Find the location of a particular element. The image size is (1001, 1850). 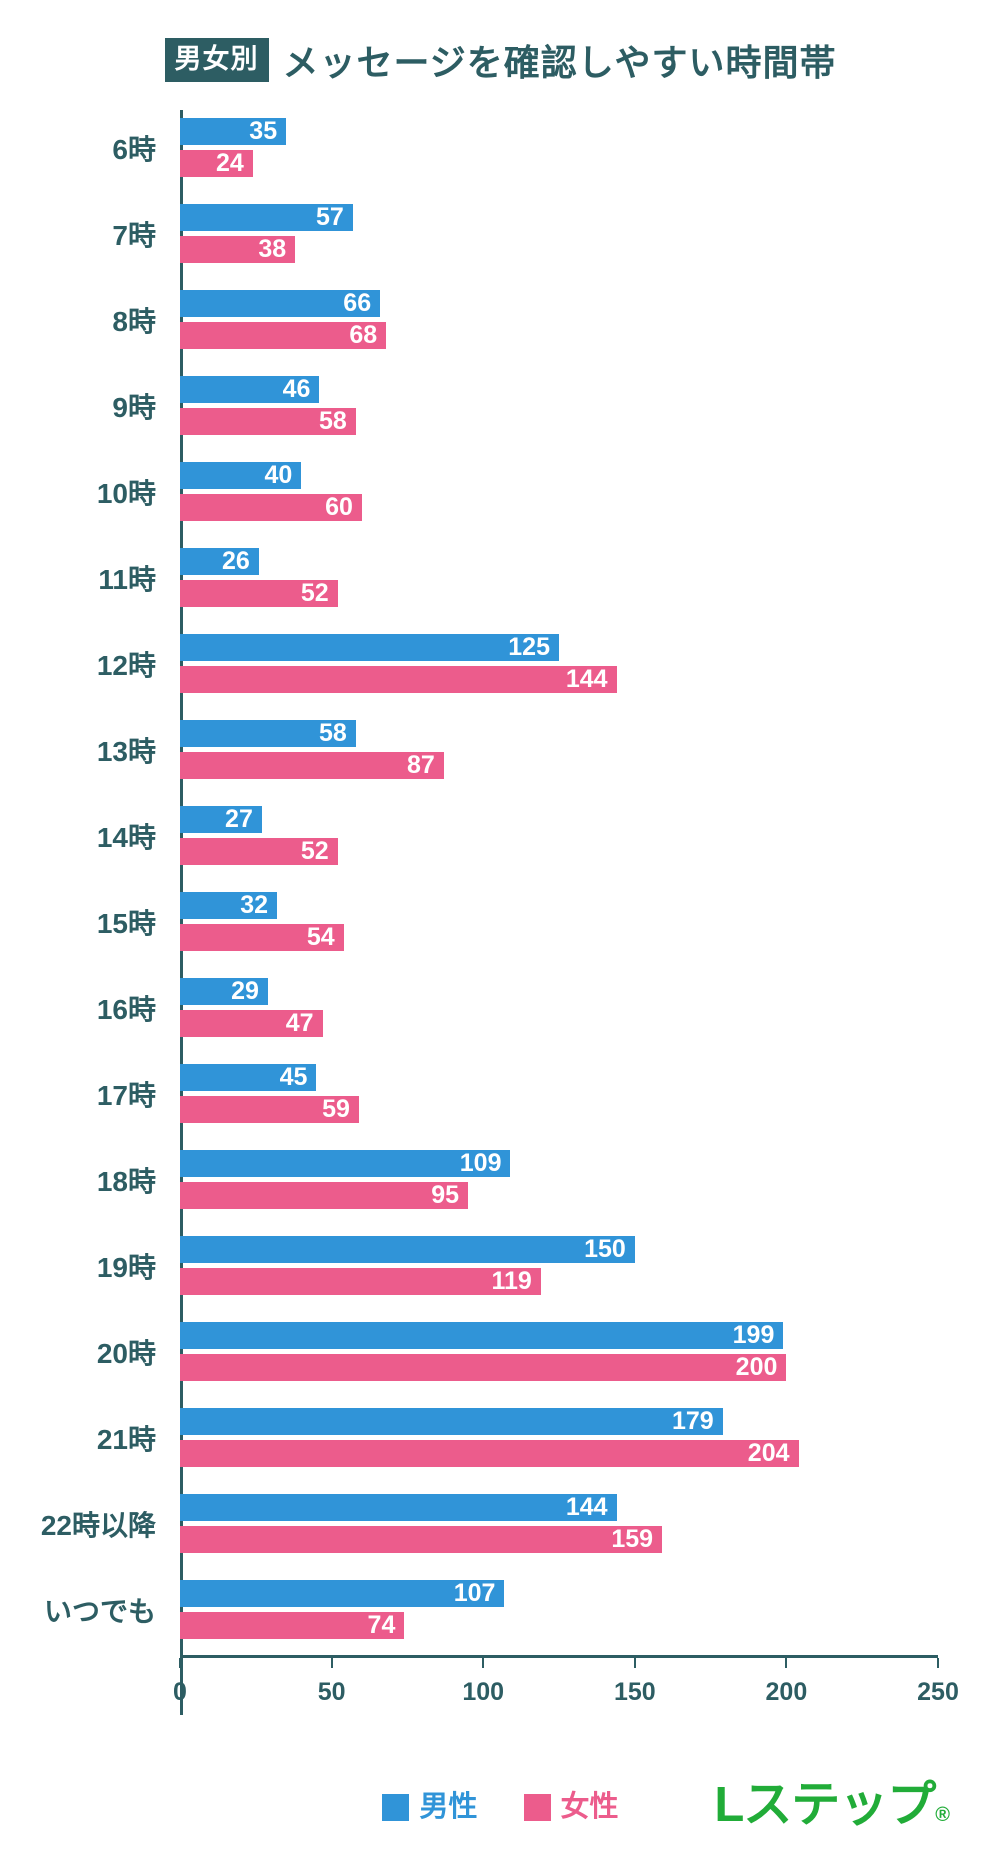

logo-text: Lステップ is located at coordinates (825, 1805).